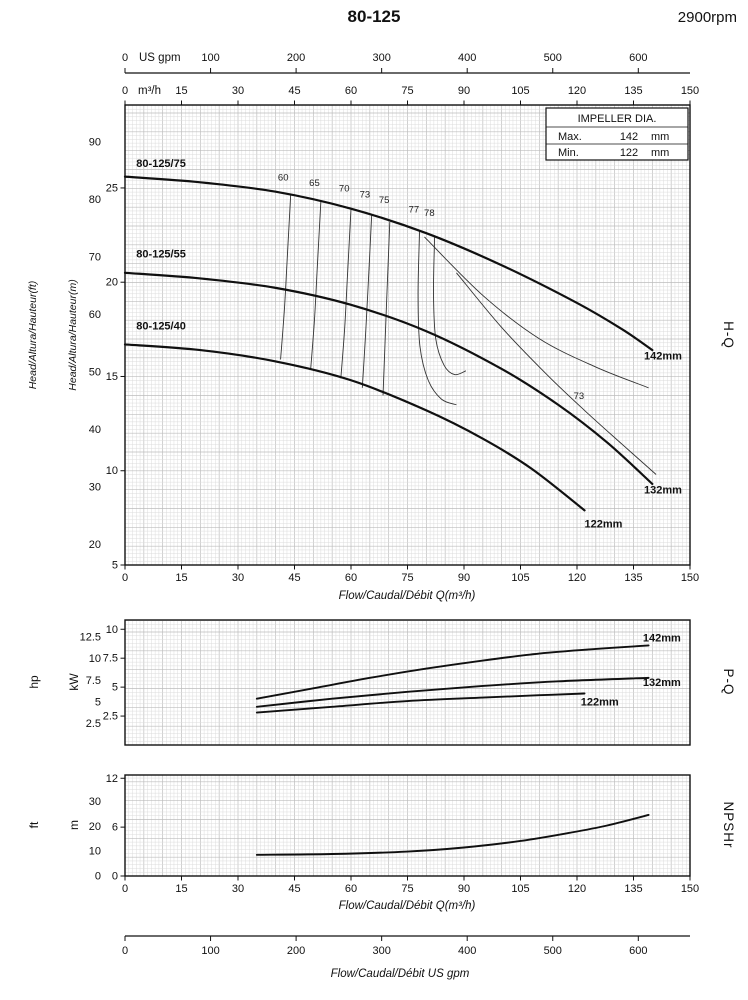 This screenshot has width=748, height=1000. Describe the element at coordinates (728, 335) in the screenshot. I see `hq-panel-label: H-Q` at that location.